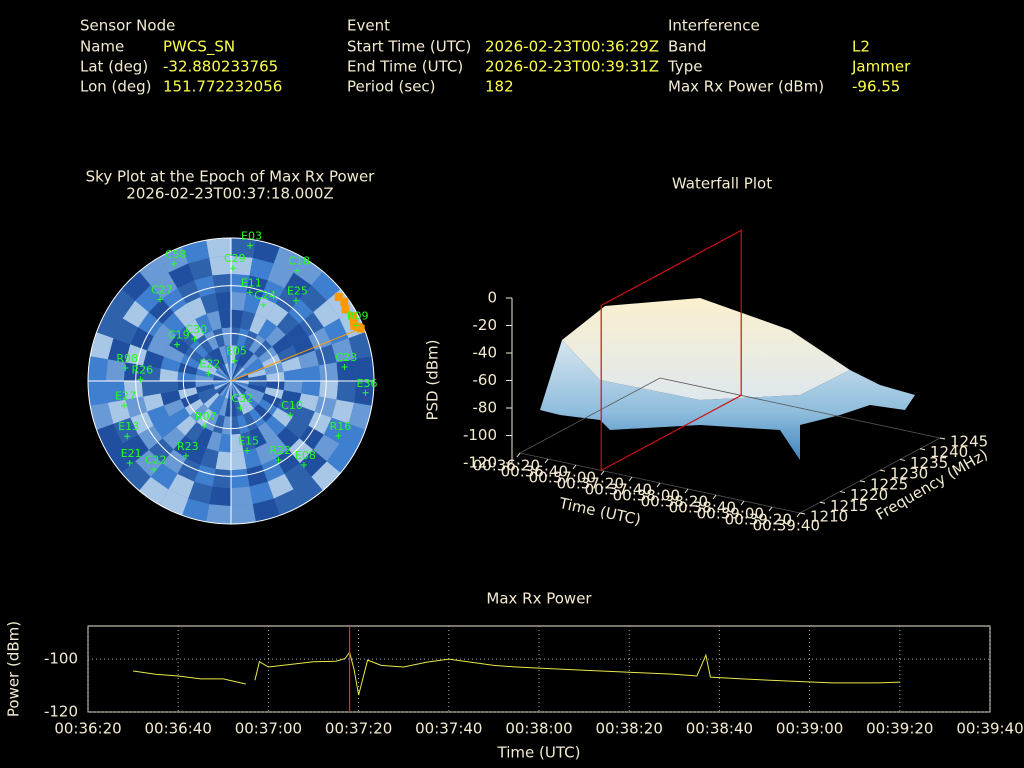 The image size is (1024, 768). I want to click on field-value: Jammer, so click(881, 67).